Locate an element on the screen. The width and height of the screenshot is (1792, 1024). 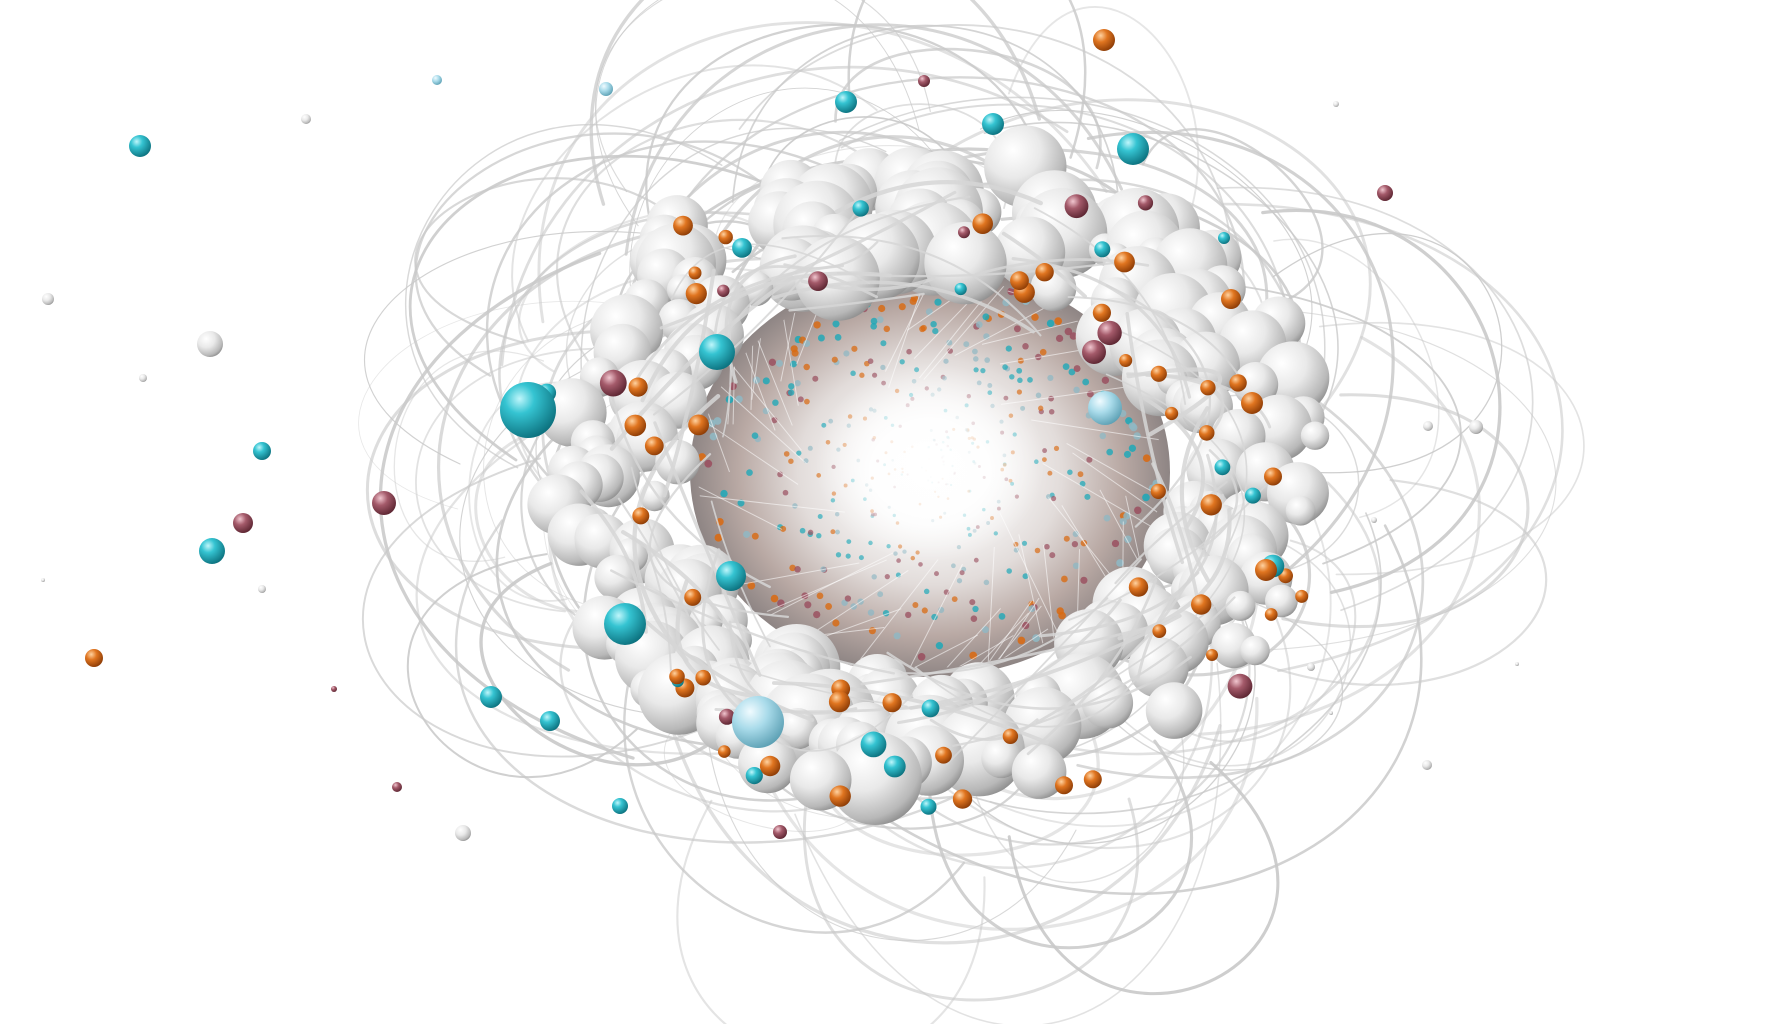
pale-sphere is located at coordinates (758, 722).